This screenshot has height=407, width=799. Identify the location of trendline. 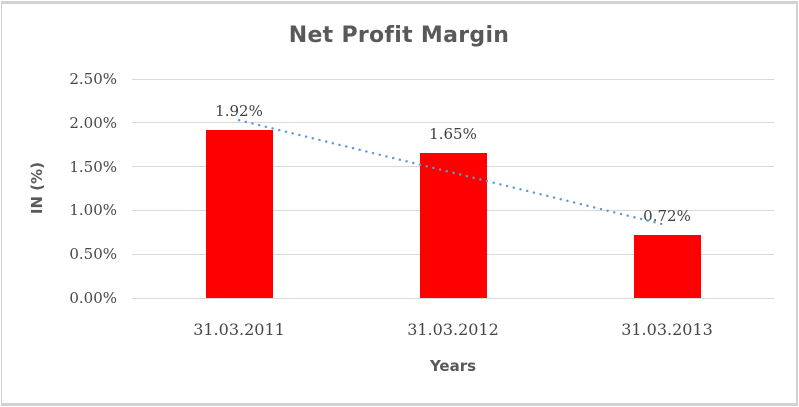
(453, 172).